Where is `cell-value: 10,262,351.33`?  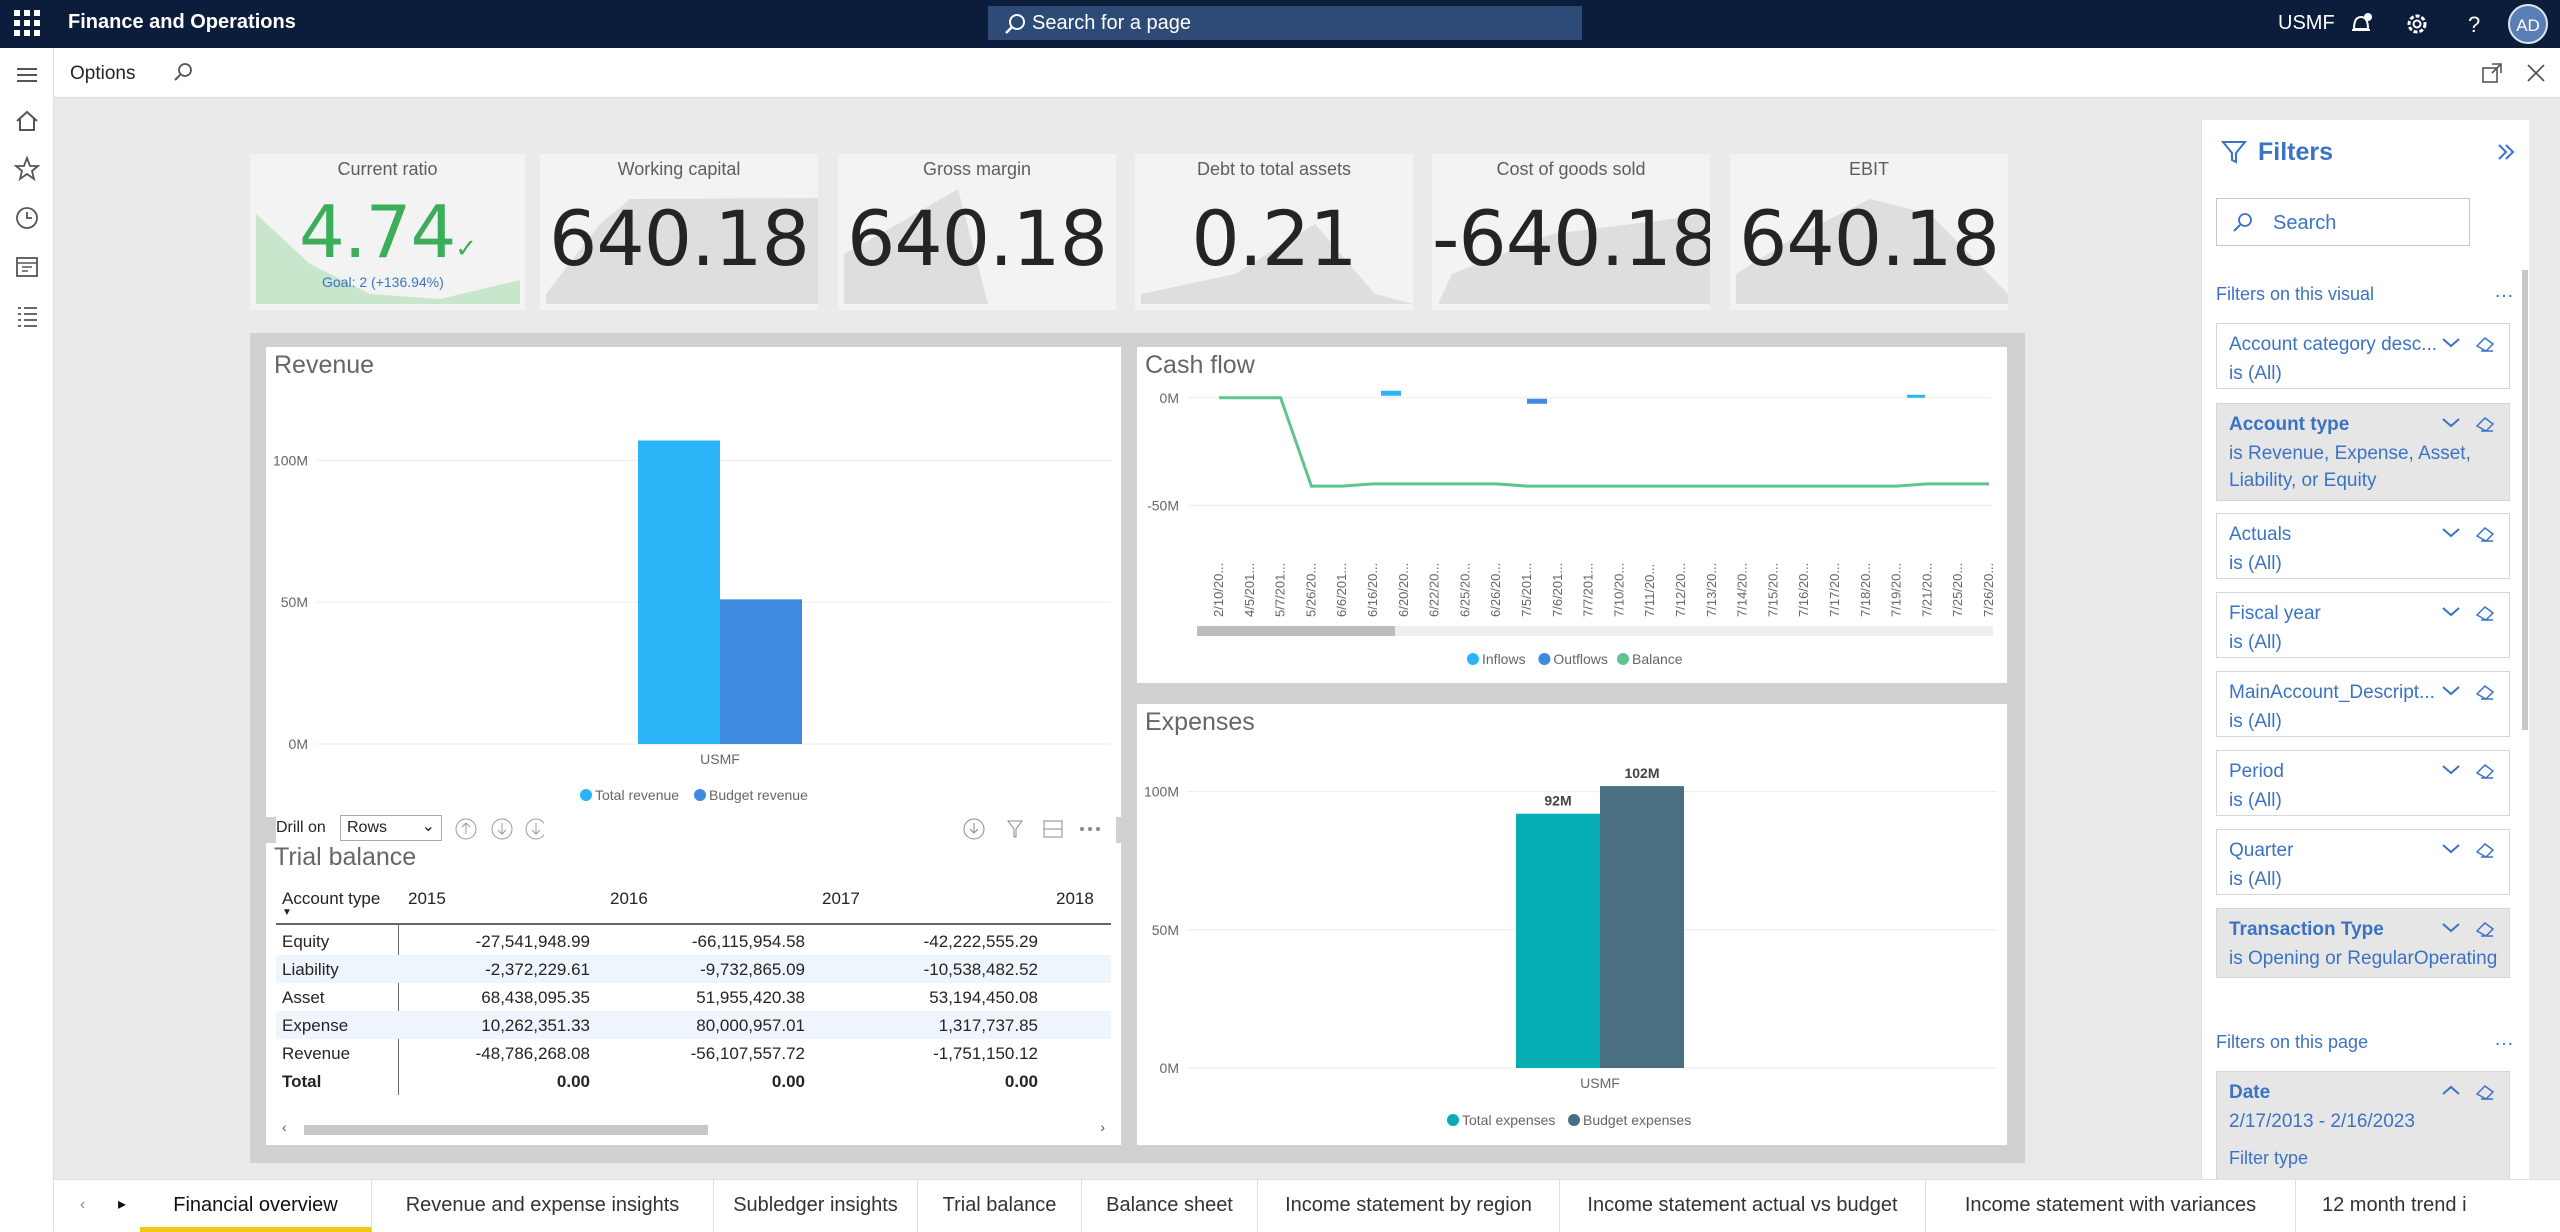 cell-value: 10,262,351.33 is located at coordinates (535, 1025).